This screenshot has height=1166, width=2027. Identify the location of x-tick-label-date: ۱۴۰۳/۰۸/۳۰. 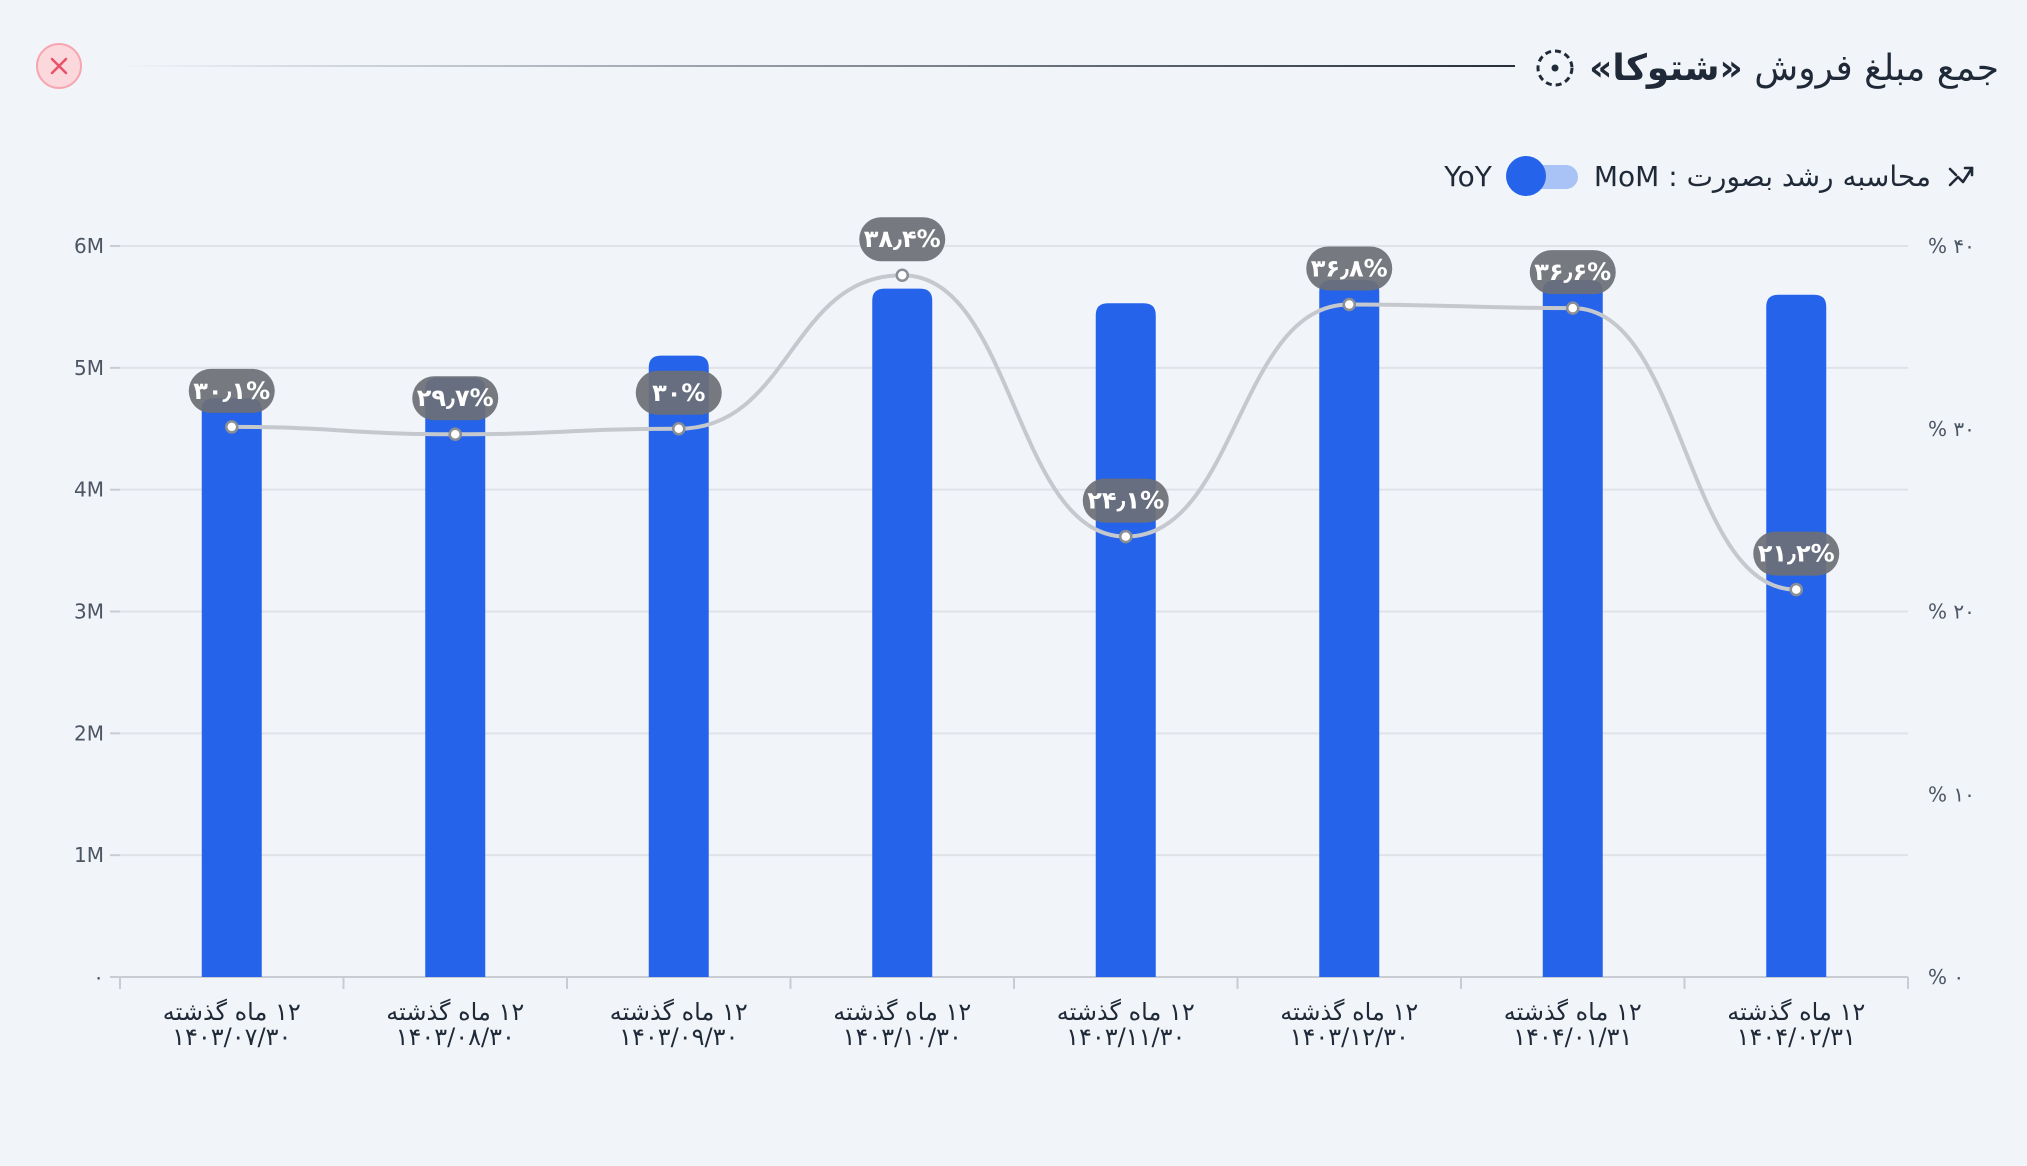
(455, 1037).